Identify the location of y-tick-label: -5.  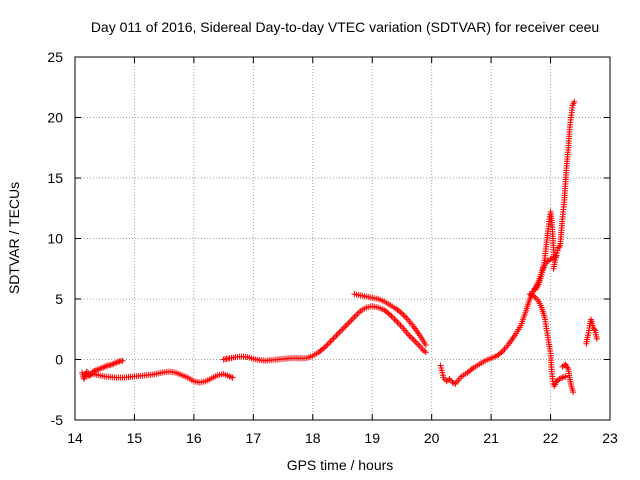
(57, 420).